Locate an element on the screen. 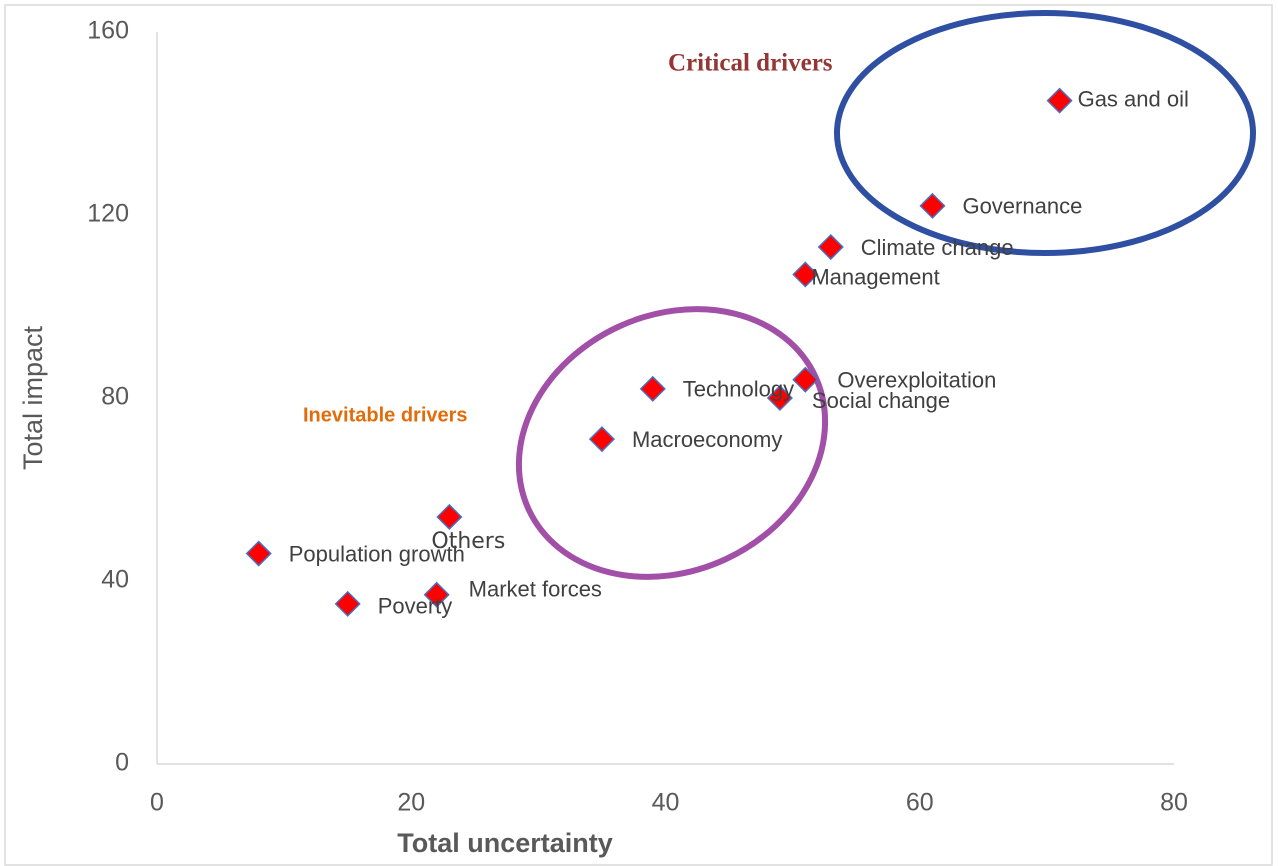  x-tick-label: 40 is located at coordinates (666, 803).